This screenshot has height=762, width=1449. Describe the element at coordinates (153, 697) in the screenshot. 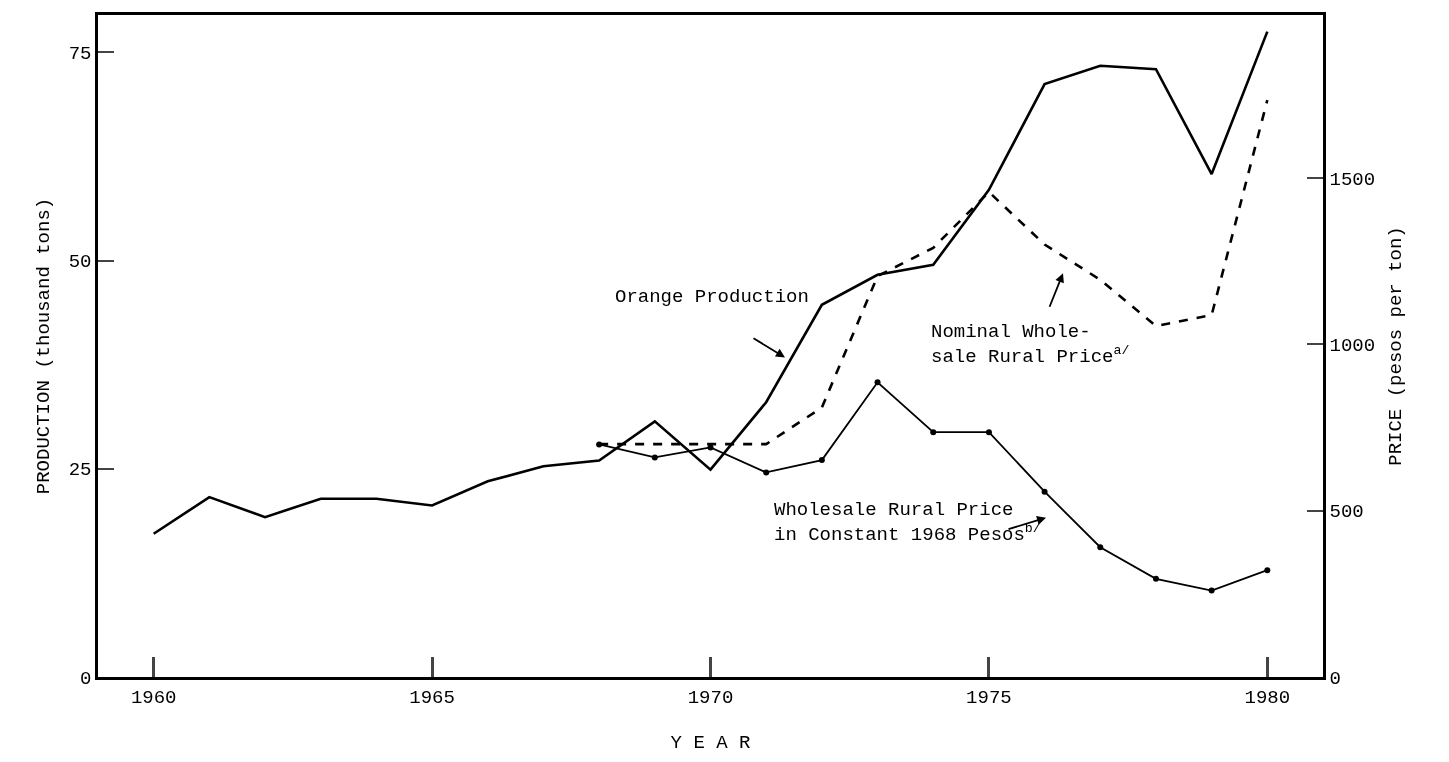

I see `x-tick-label: 1960` at that location.